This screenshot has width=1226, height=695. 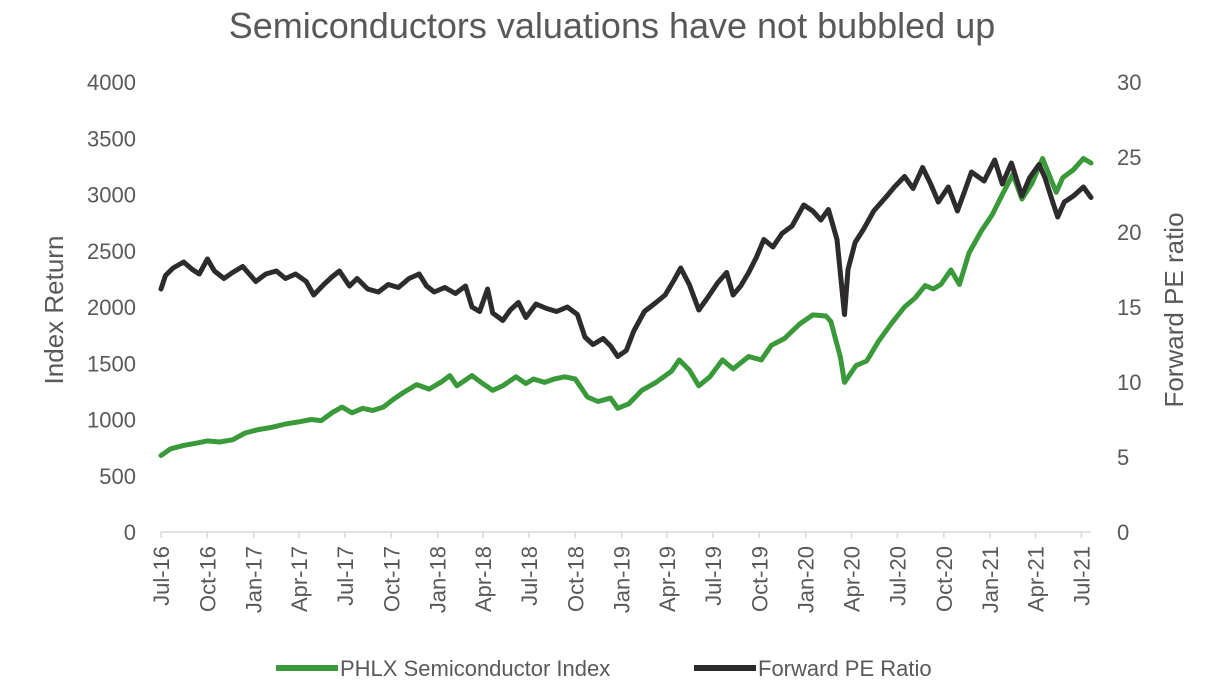 I want to click on y2-tick-label: 5, so click(x=1123, y=457).